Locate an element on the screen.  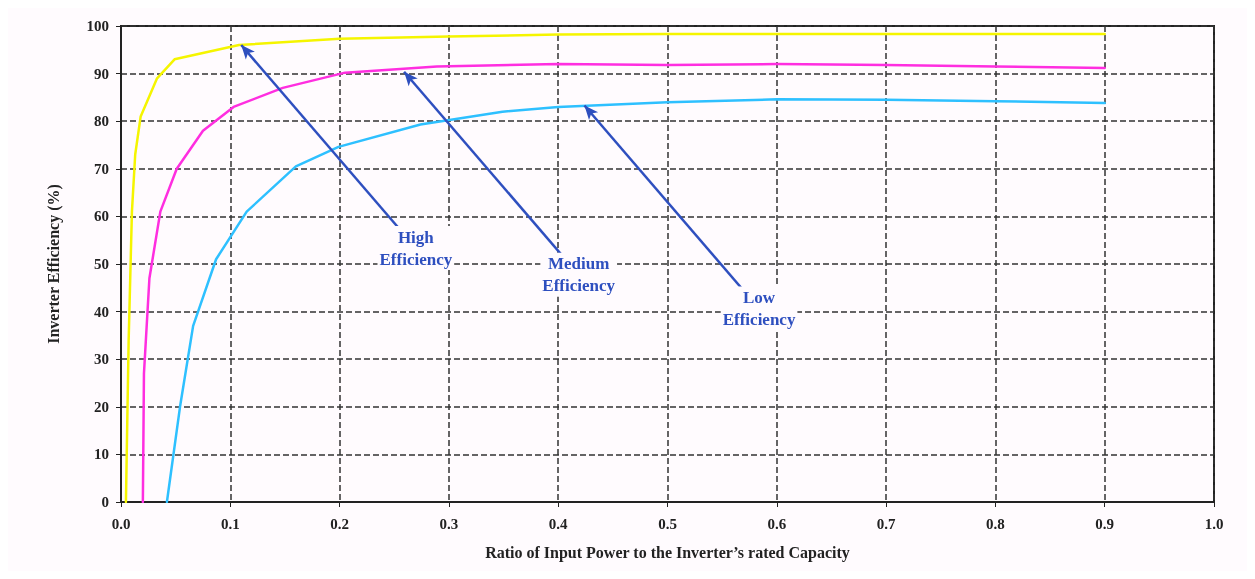
y-tick-label: 0 is located at coordinates (105, 502).